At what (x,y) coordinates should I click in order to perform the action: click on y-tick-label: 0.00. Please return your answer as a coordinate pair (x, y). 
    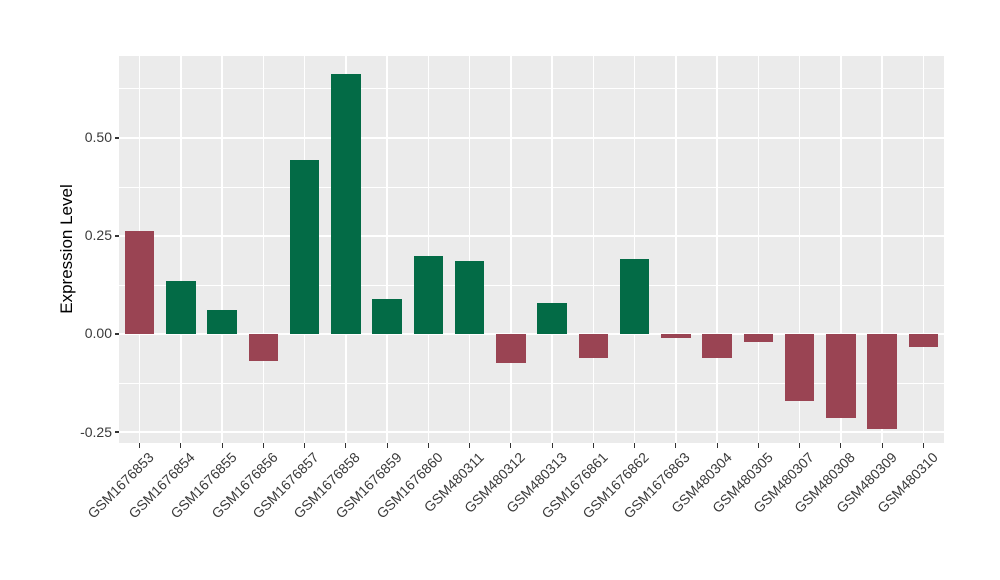
    Looking at the image, I should click on (98, 333).